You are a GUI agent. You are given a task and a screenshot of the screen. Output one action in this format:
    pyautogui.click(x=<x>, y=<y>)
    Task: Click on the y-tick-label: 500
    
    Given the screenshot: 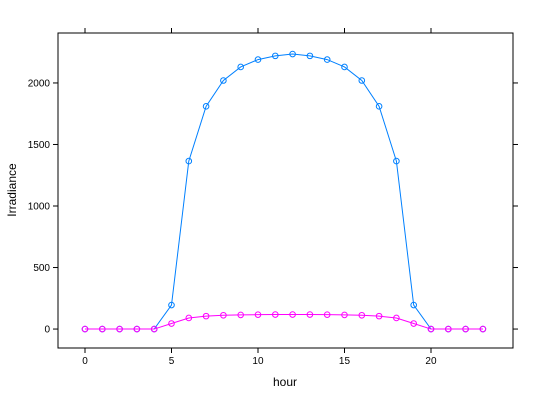 What is the action you would take?
    pyautogui.click(x=41, y=268)
    